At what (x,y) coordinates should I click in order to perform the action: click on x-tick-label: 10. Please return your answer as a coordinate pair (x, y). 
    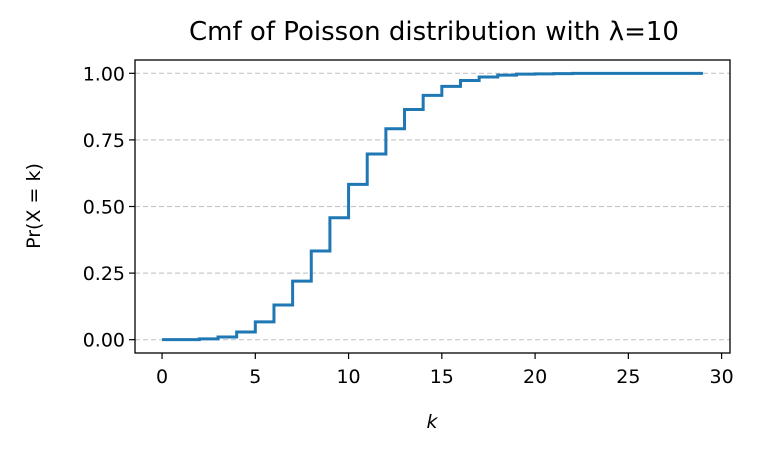
    Looking at the image, I should click on (348, 377).